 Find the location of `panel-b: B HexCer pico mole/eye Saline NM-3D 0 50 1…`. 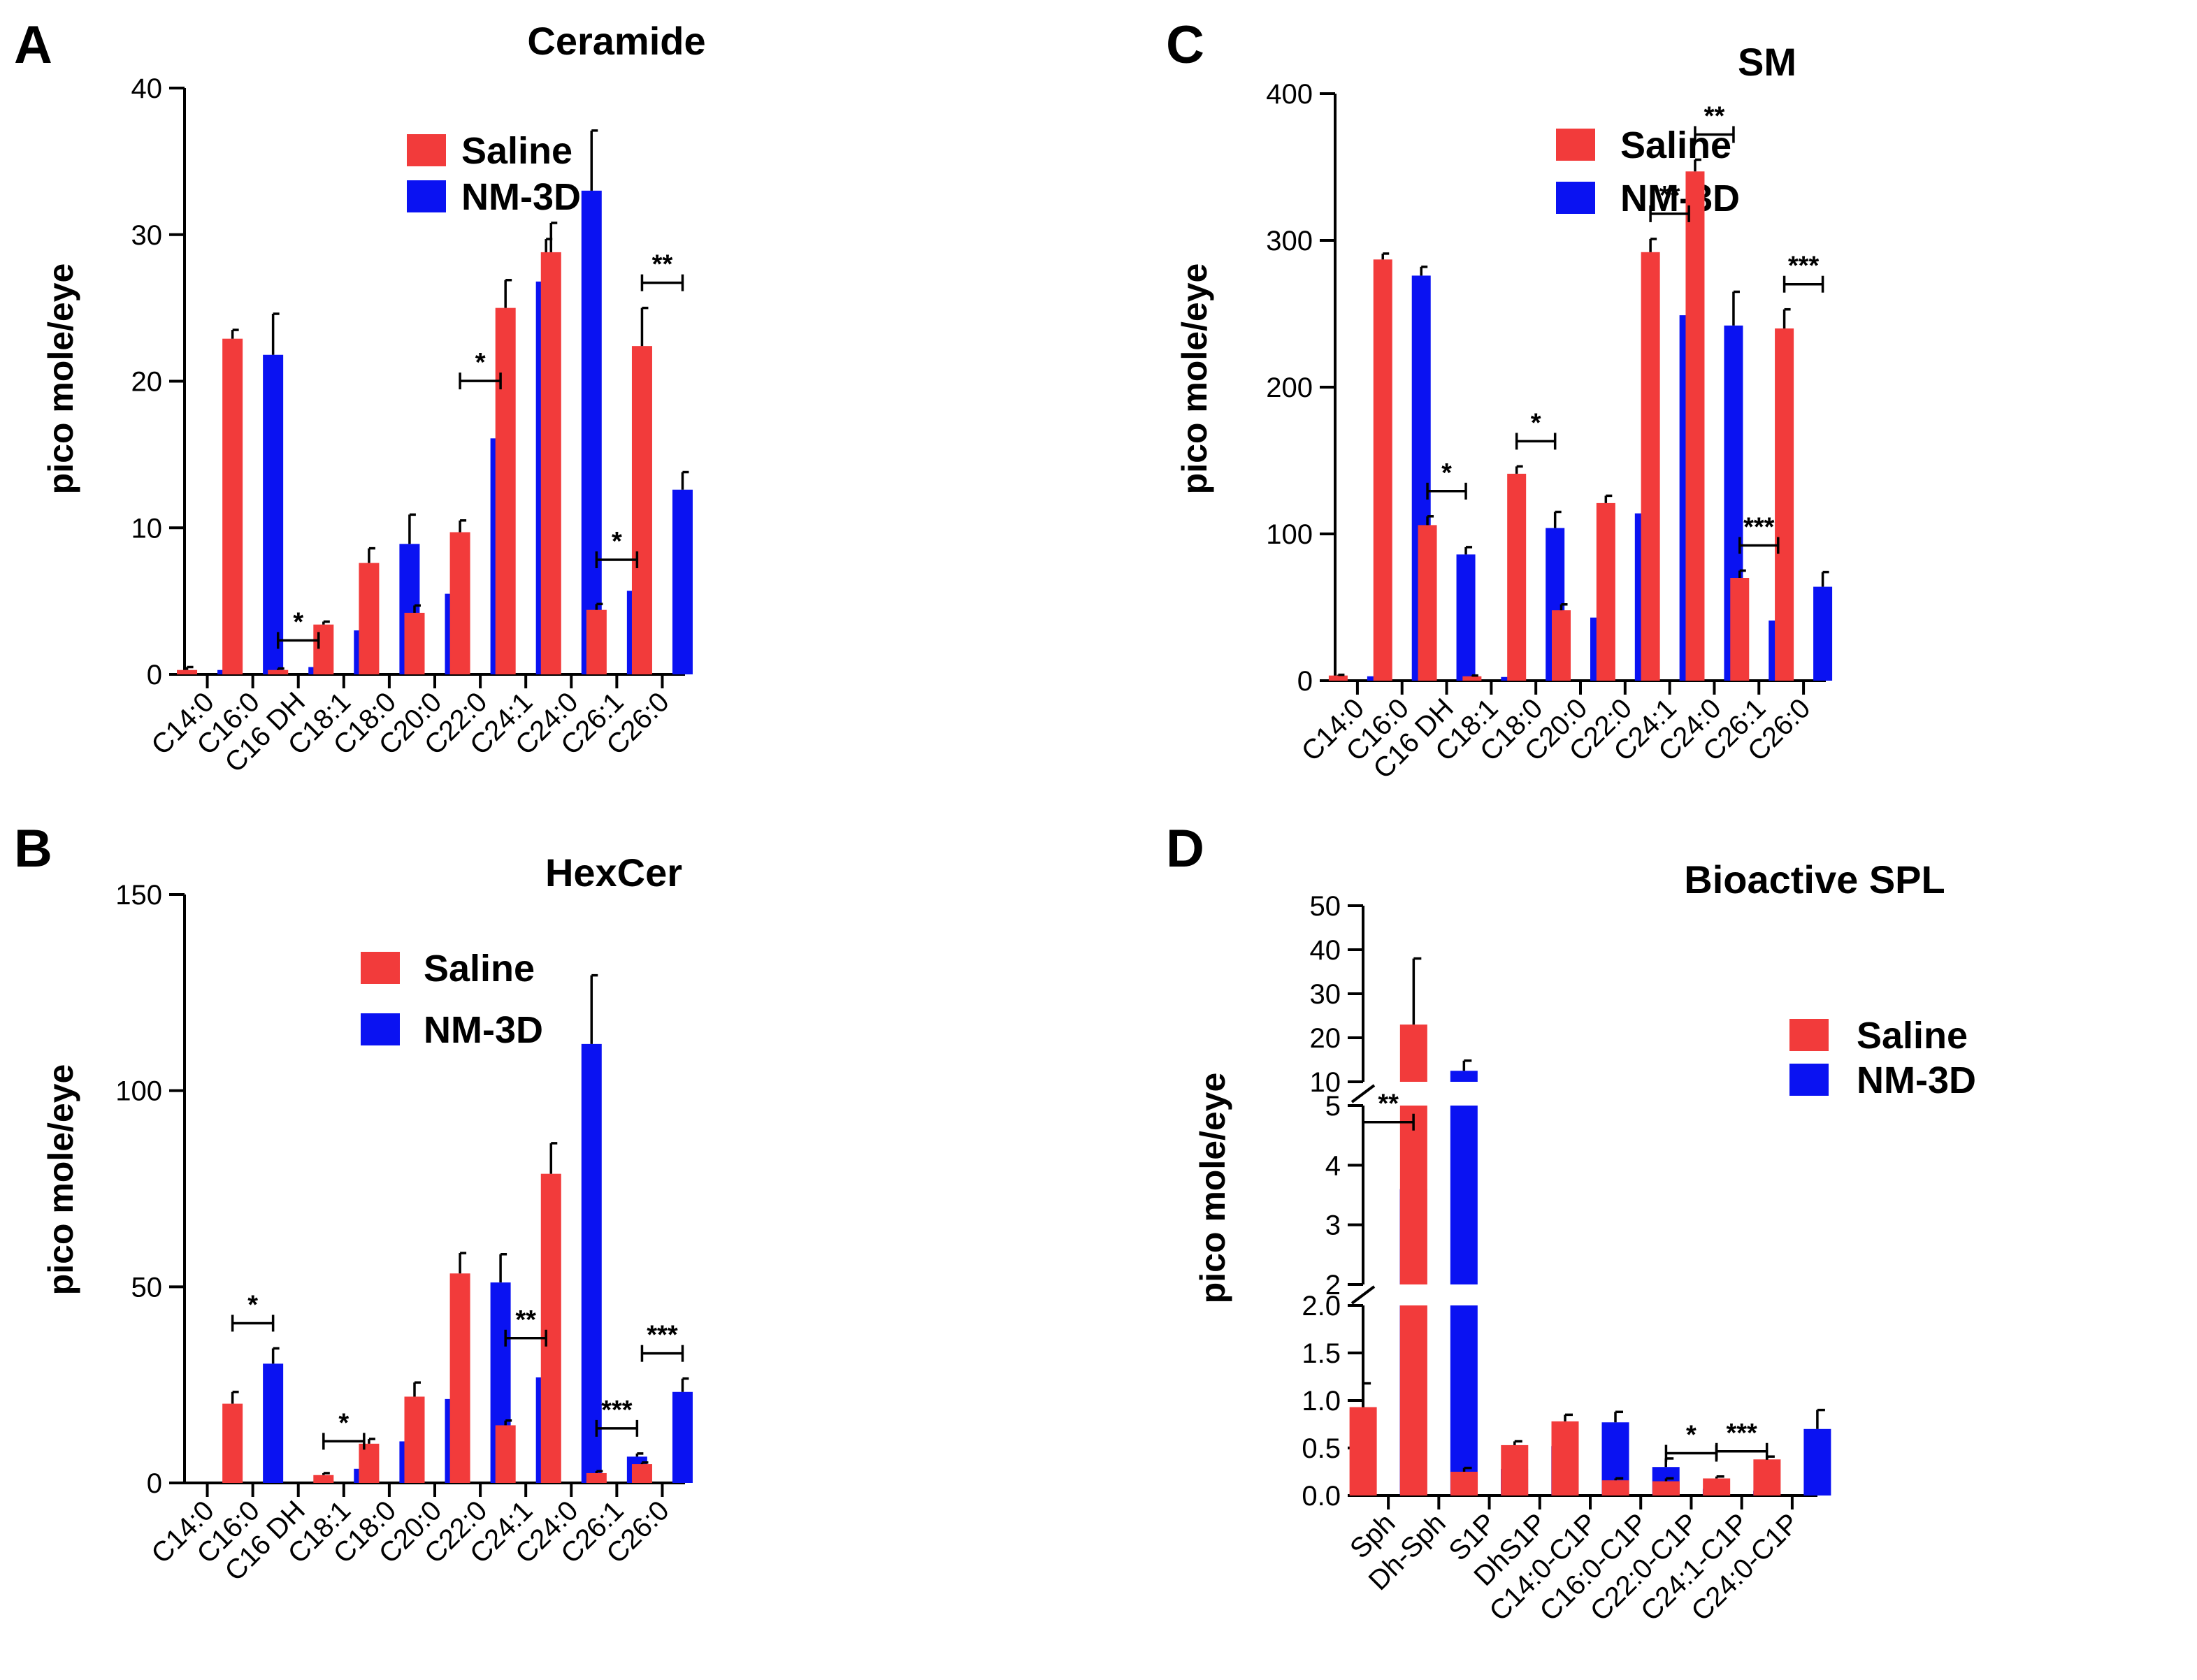

panel-b: B HexCer pico mole/eye Saline NM-3D 0 50 1… is located at coordinates (353, 1203).